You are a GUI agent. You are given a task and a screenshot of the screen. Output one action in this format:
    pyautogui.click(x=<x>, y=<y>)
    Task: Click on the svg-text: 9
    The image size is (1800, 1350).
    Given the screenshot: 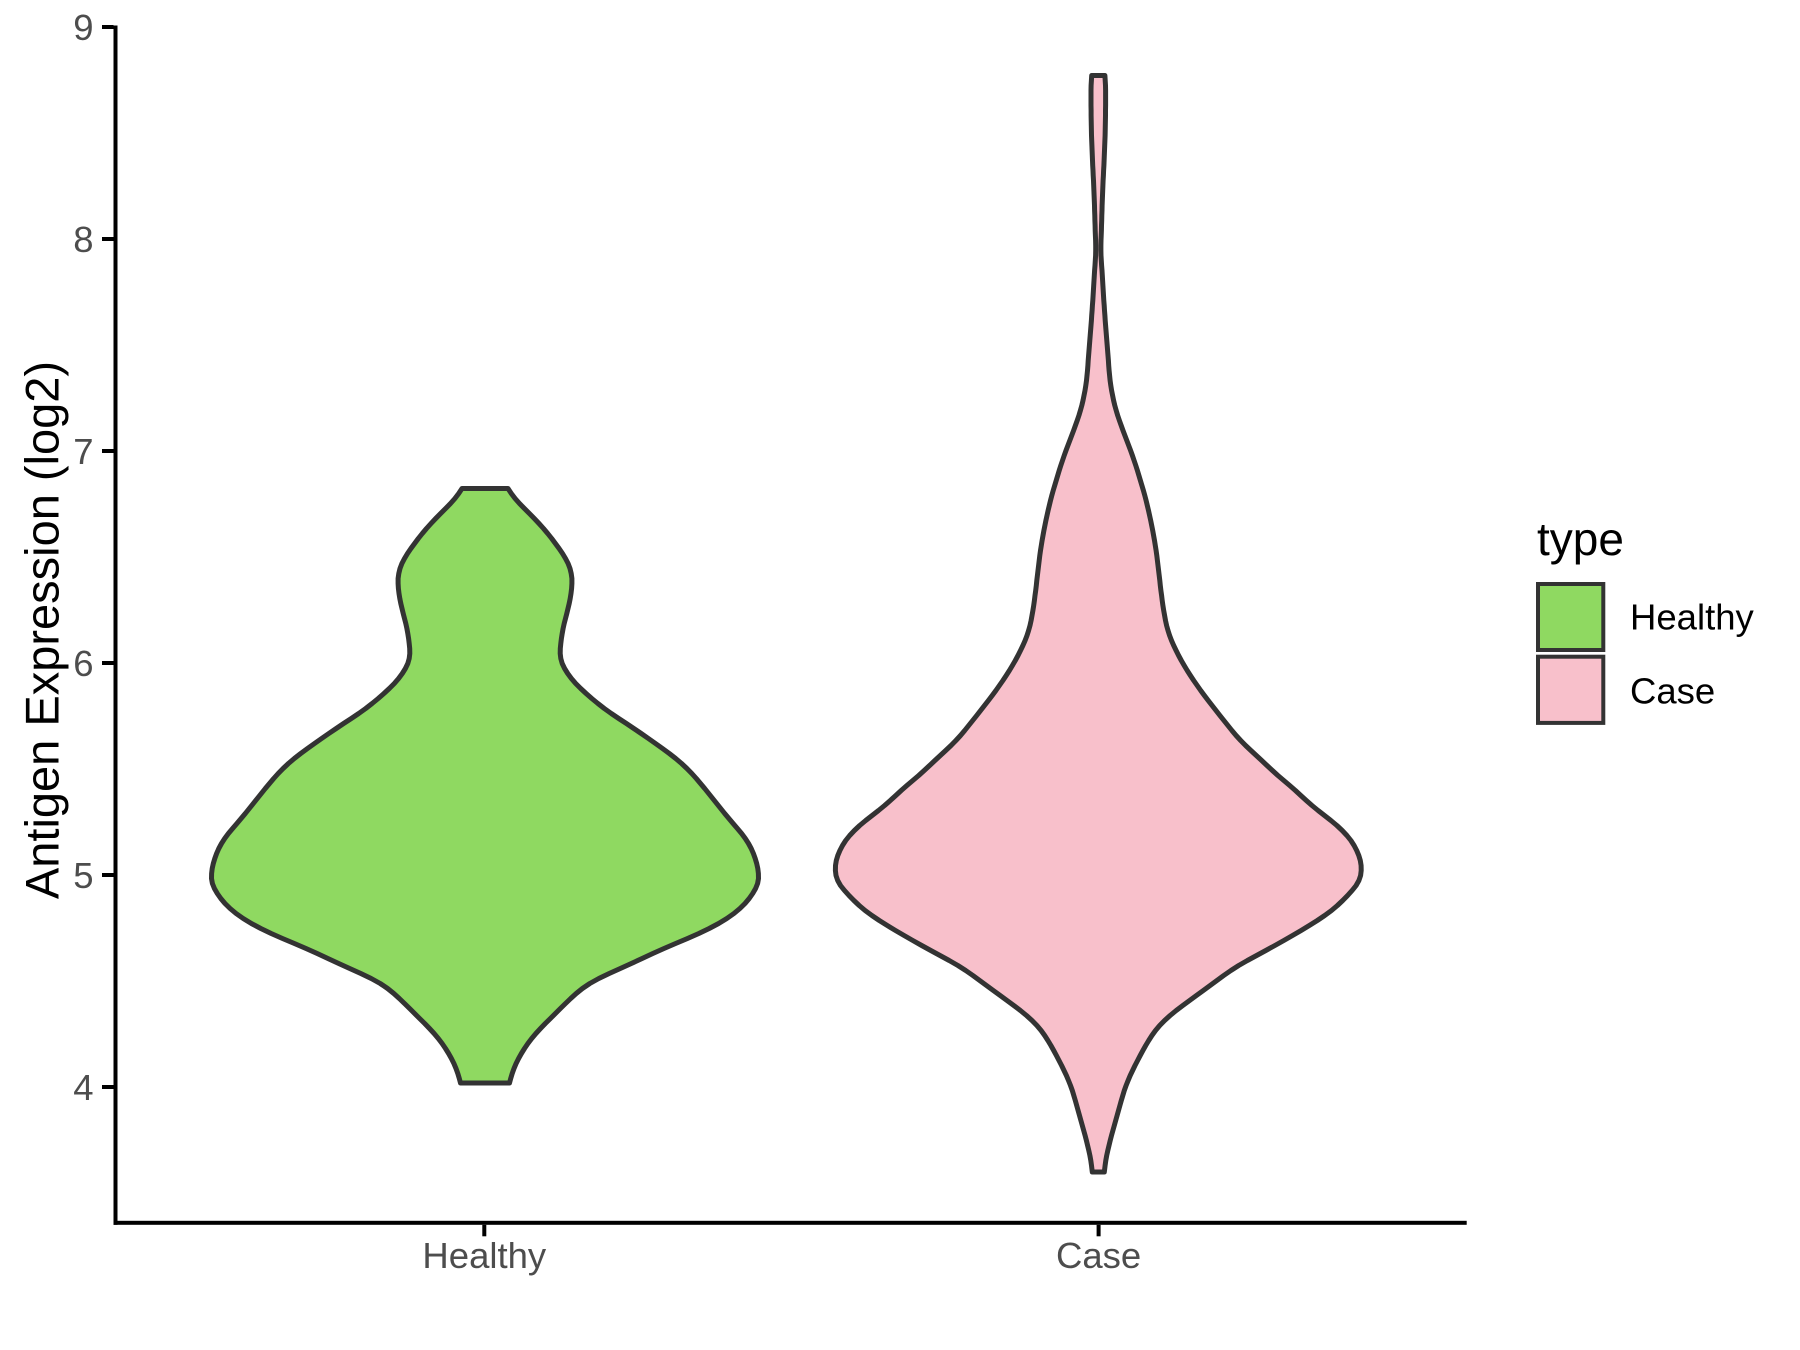 What is the action you would take?
    pyautogui.click(x=83, y=27)
    